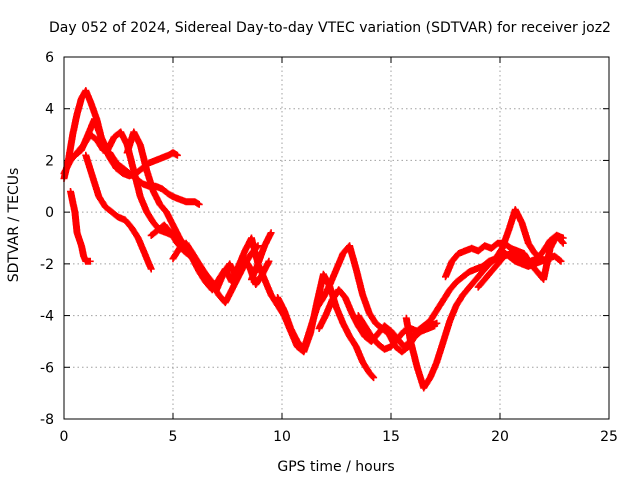  Describe the element at coordinates (173, 437) in the screenshot. I see `x-tick-label: 5` at that location.